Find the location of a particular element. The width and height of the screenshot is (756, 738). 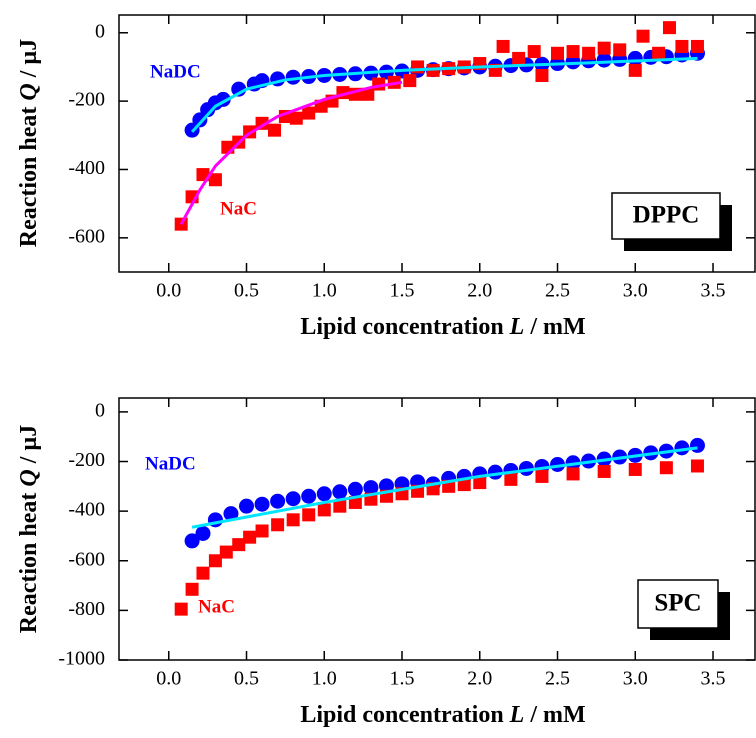

y-axis-label-part: Reaction heat is located at coordinates (29, 560).